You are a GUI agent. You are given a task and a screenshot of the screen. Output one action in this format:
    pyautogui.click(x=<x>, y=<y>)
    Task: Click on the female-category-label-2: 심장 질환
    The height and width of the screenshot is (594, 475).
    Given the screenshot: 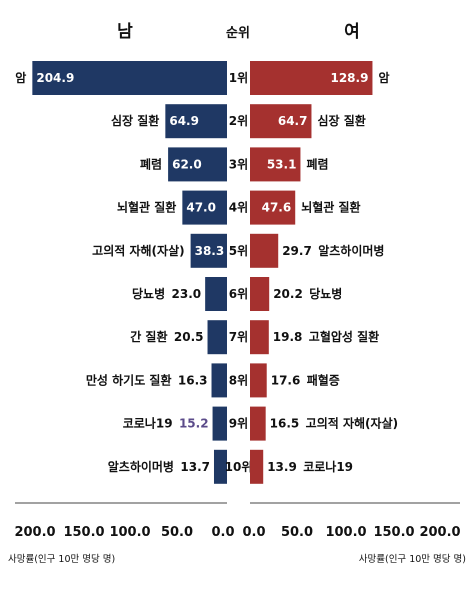 What is the action you would take?
    pyautogui.click(x=341, y=120)
    